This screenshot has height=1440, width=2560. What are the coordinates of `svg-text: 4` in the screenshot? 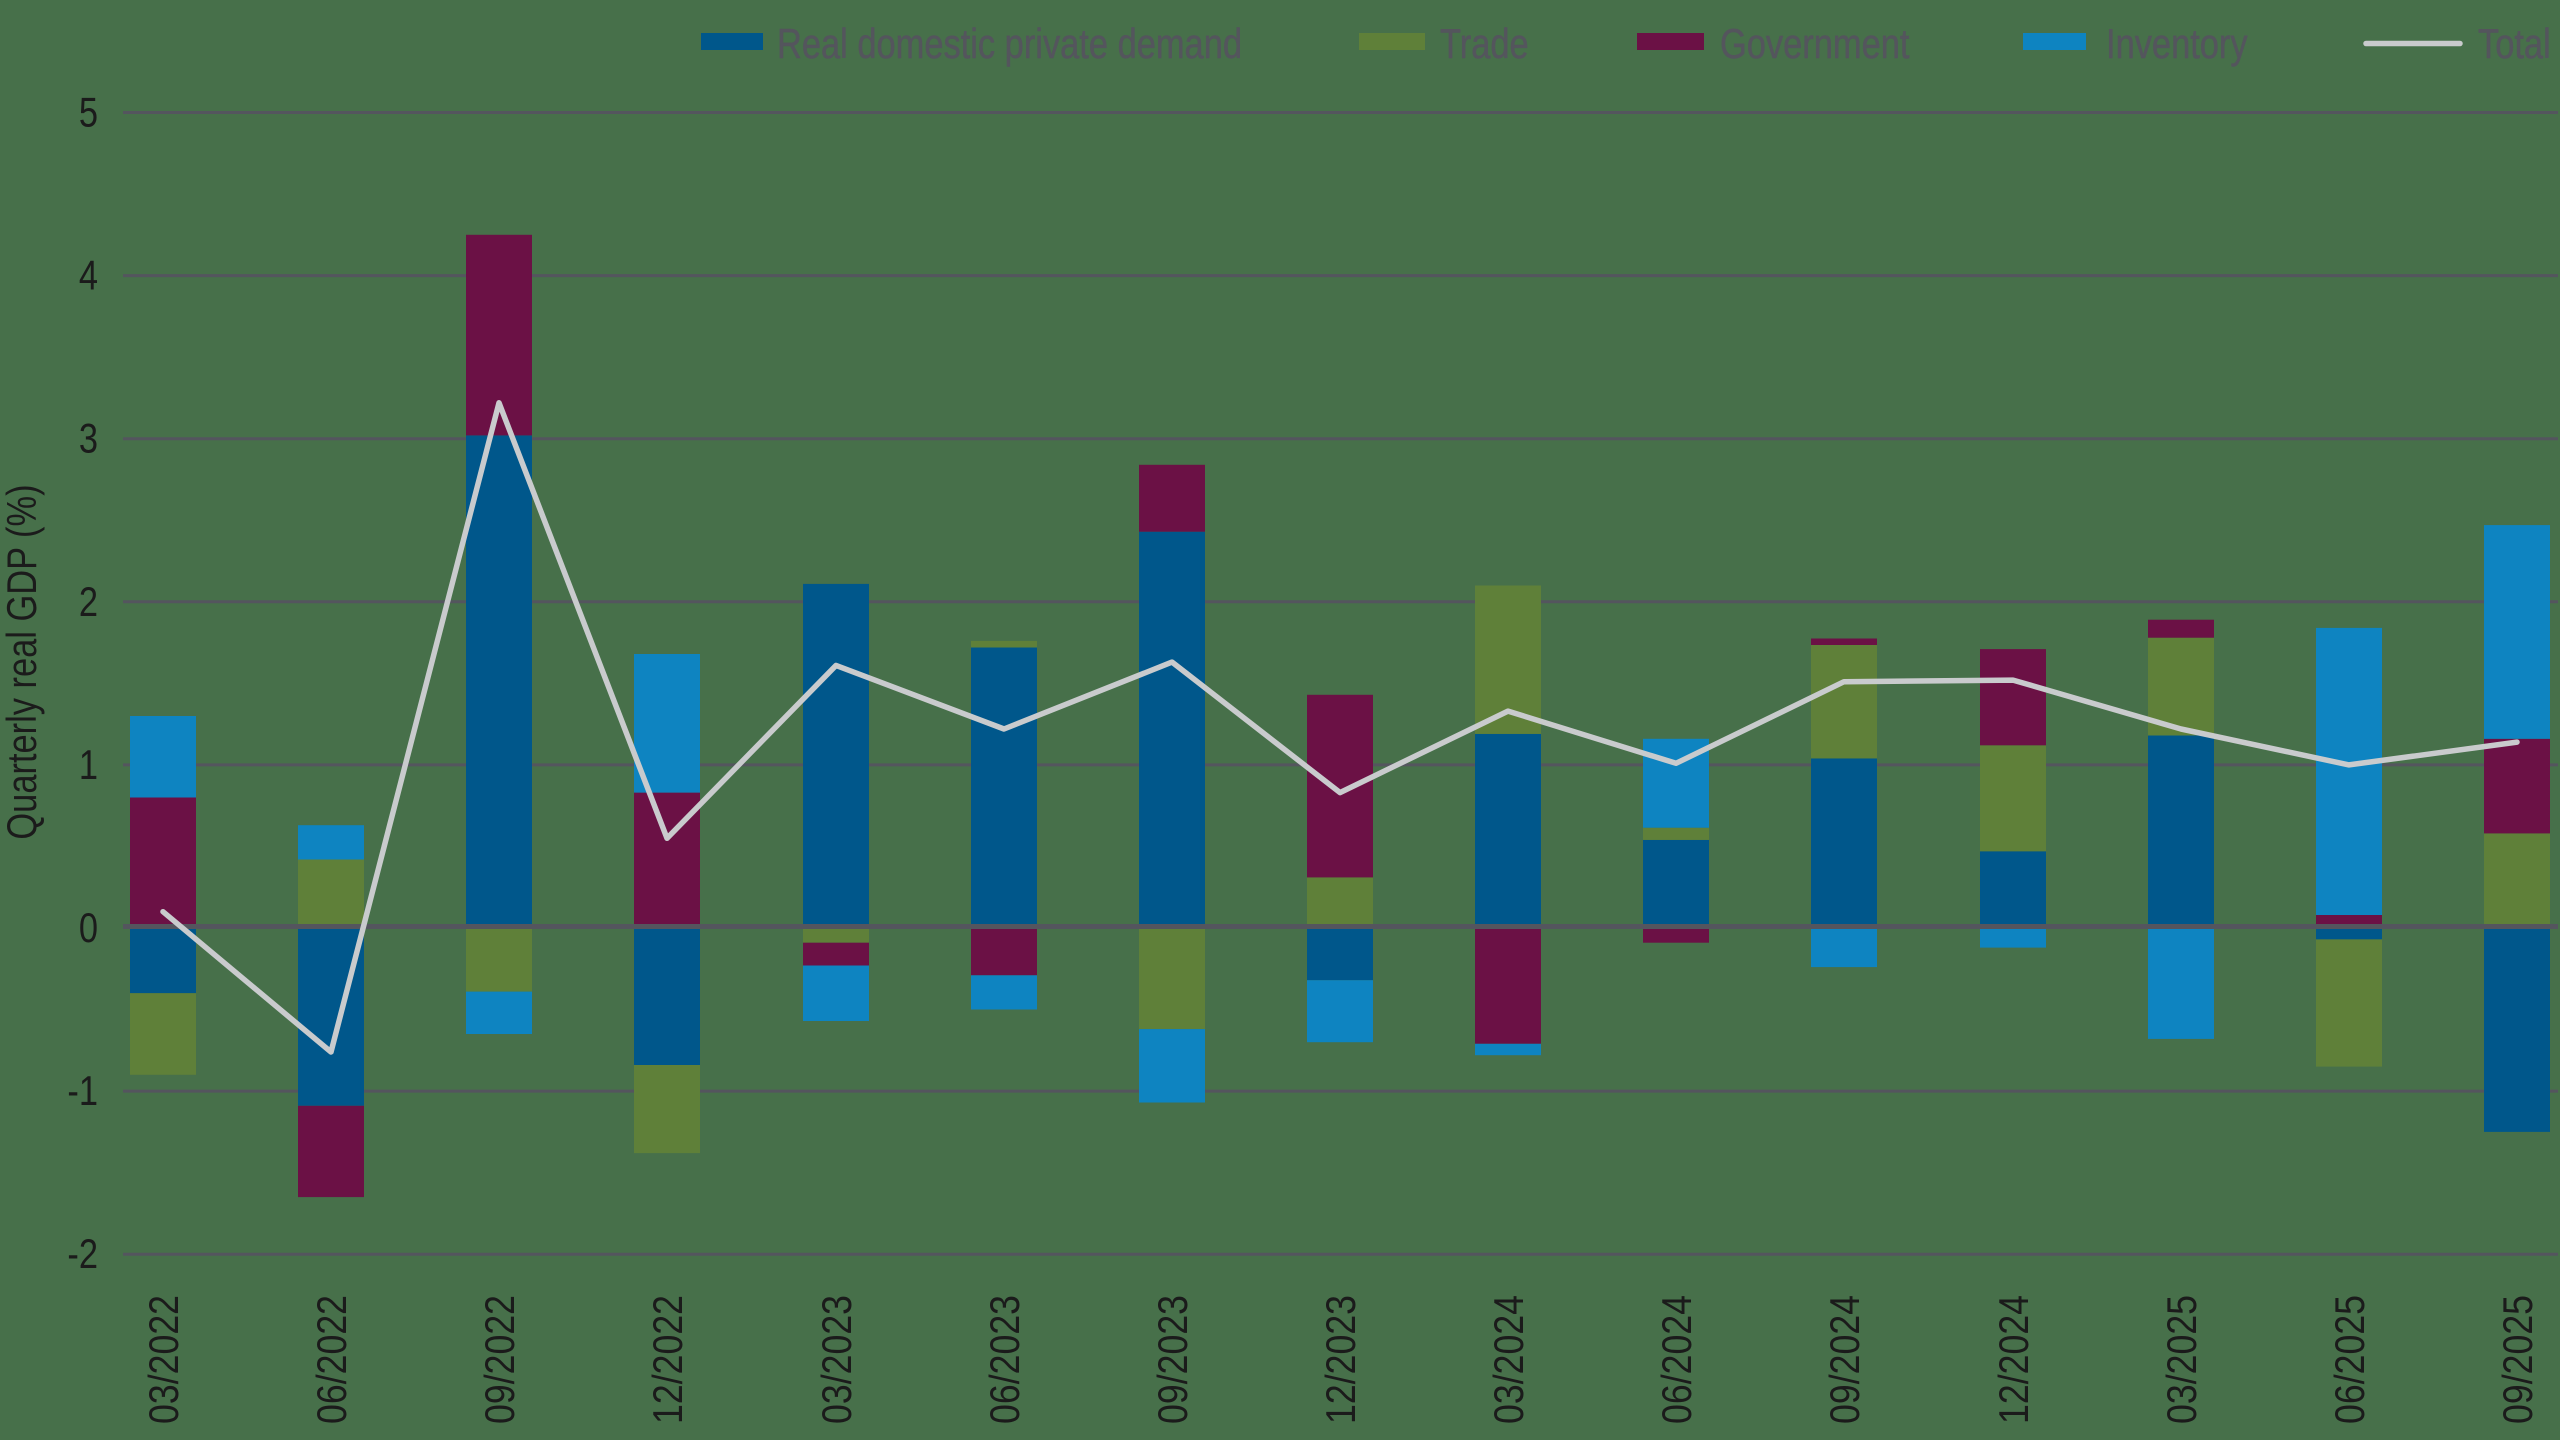 It's located at (88, 275).